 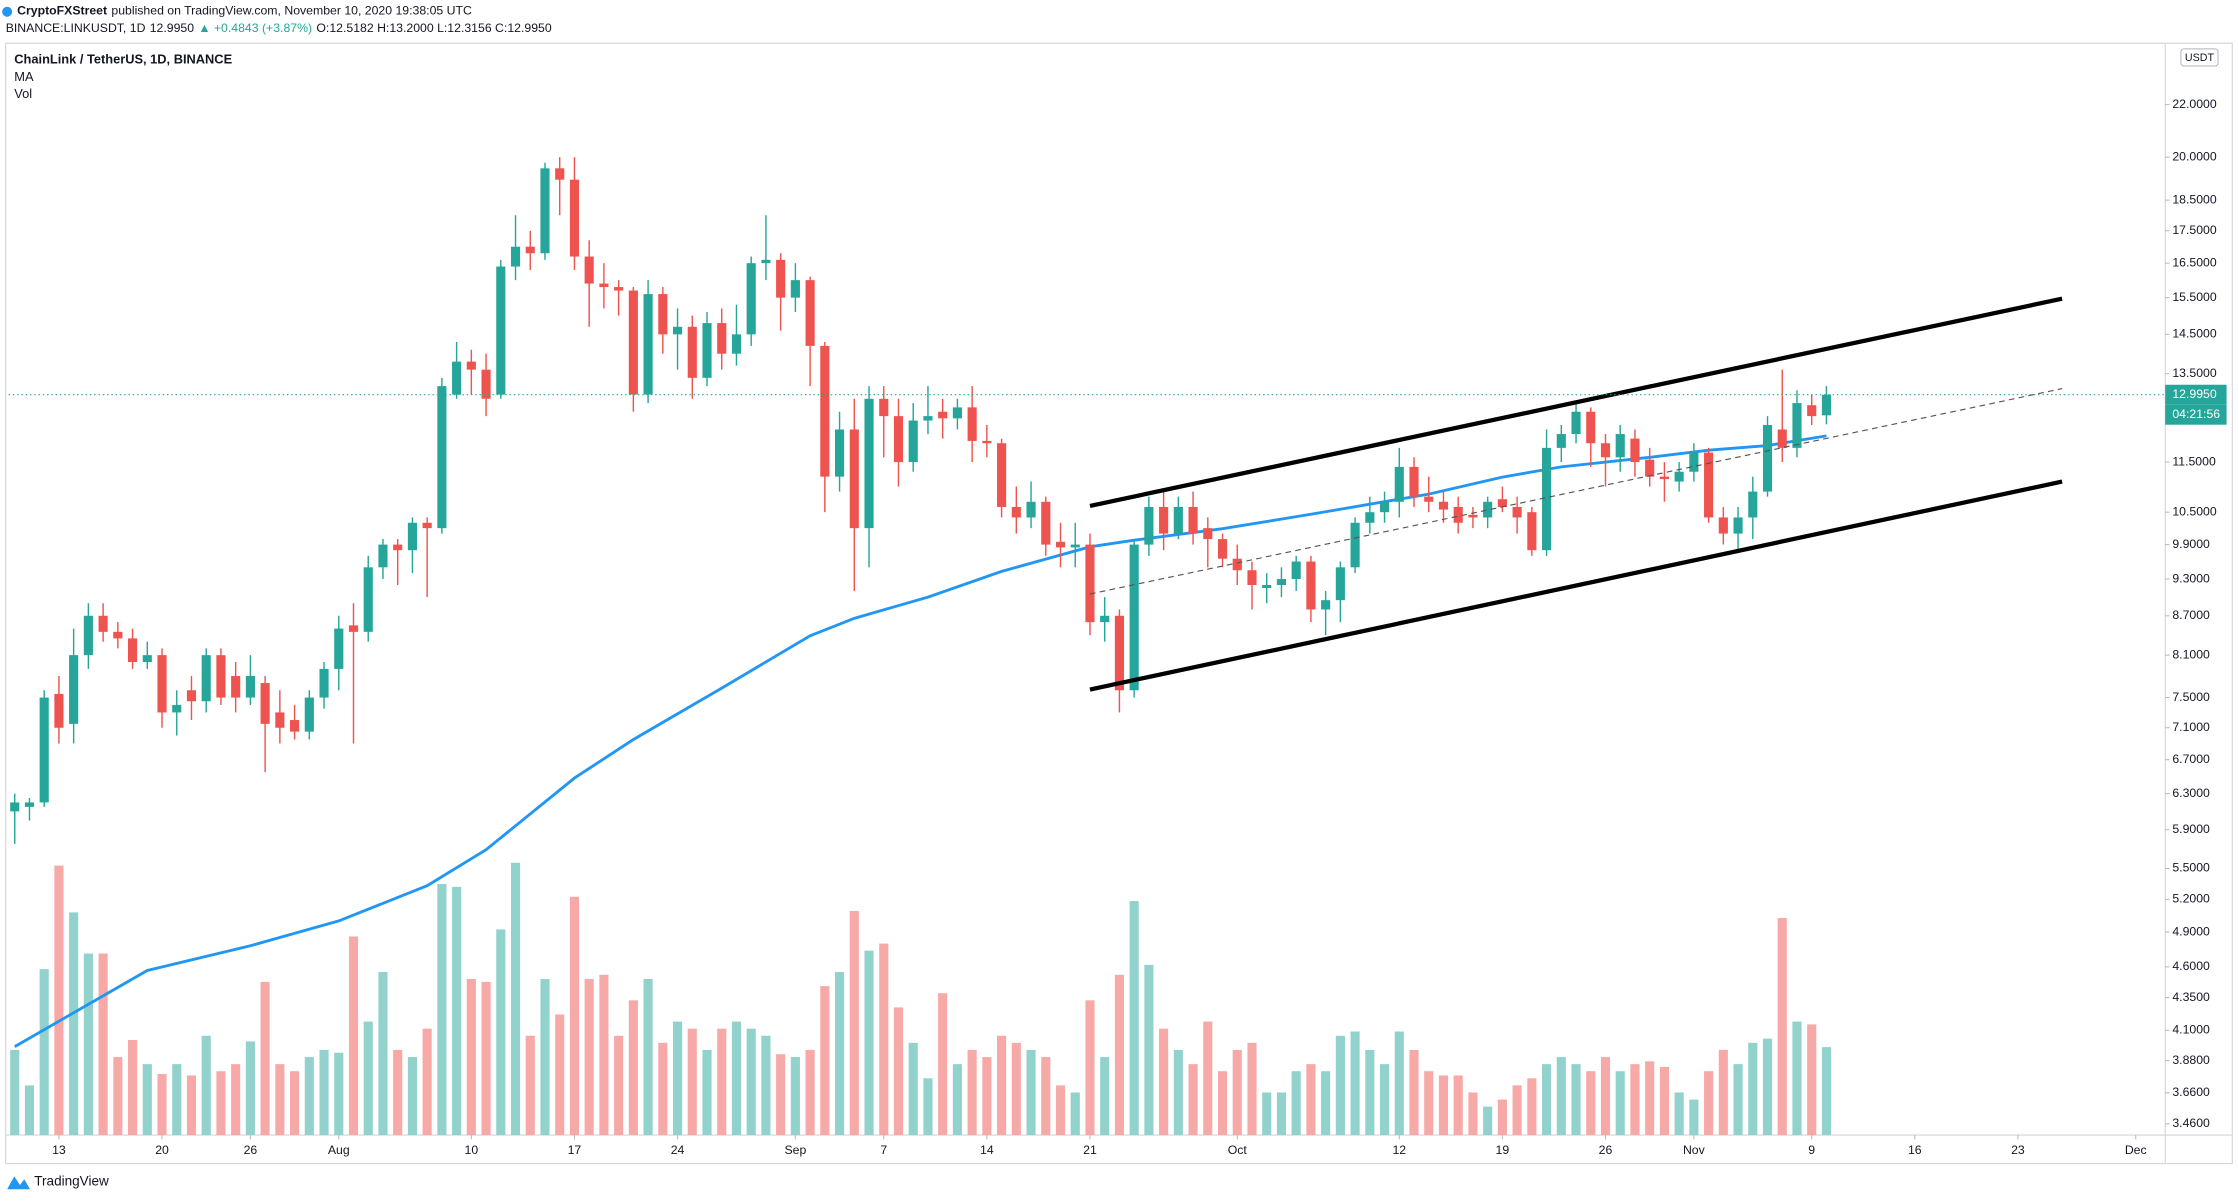 I want to click on countdown: 04:21:56, so click(x=2196, y=414).